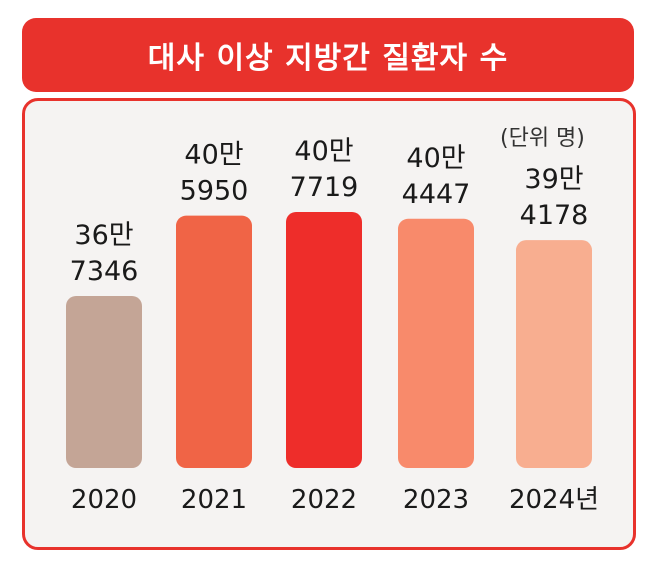 The height and width of the screenshot is (564, 658). Describe the element at coordinates (104, 500) in the screenshot. I see `x-tick-label: 2020` at that location.